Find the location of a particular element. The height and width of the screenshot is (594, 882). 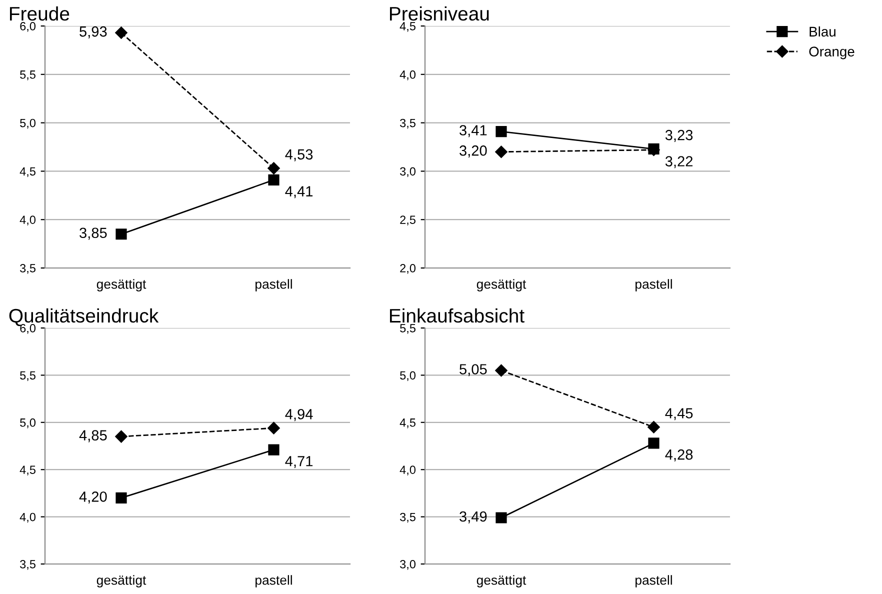

legend-label: Blau is located at coordinates (823, 31).